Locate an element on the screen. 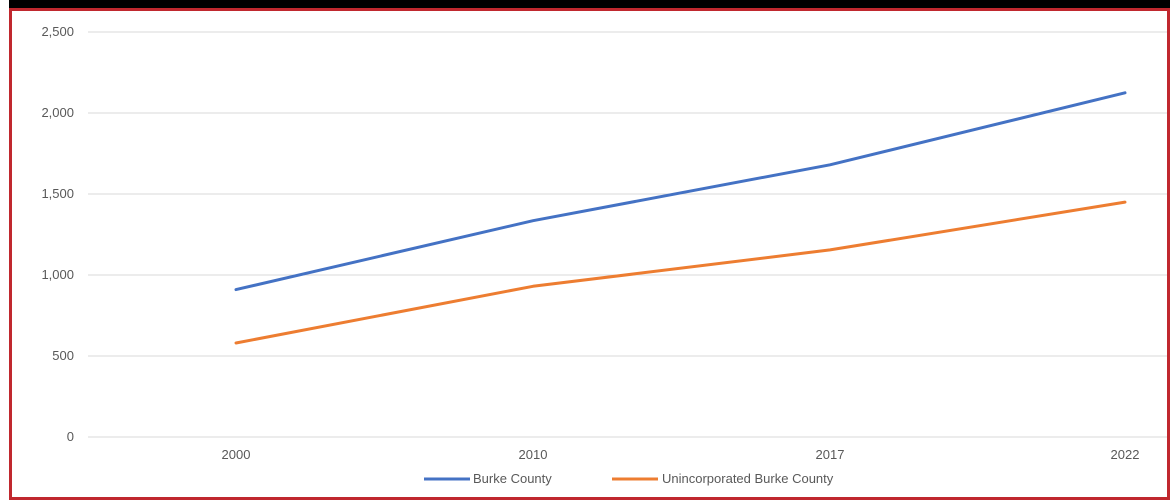  x-tick-label: 2010 is located at coordinates (533, 454).